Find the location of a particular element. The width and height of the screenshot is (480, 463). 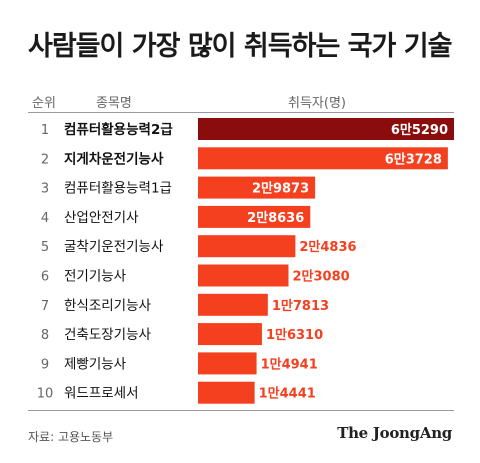

publisher-logo: The JoongAng is located at coordinates (394, 433).